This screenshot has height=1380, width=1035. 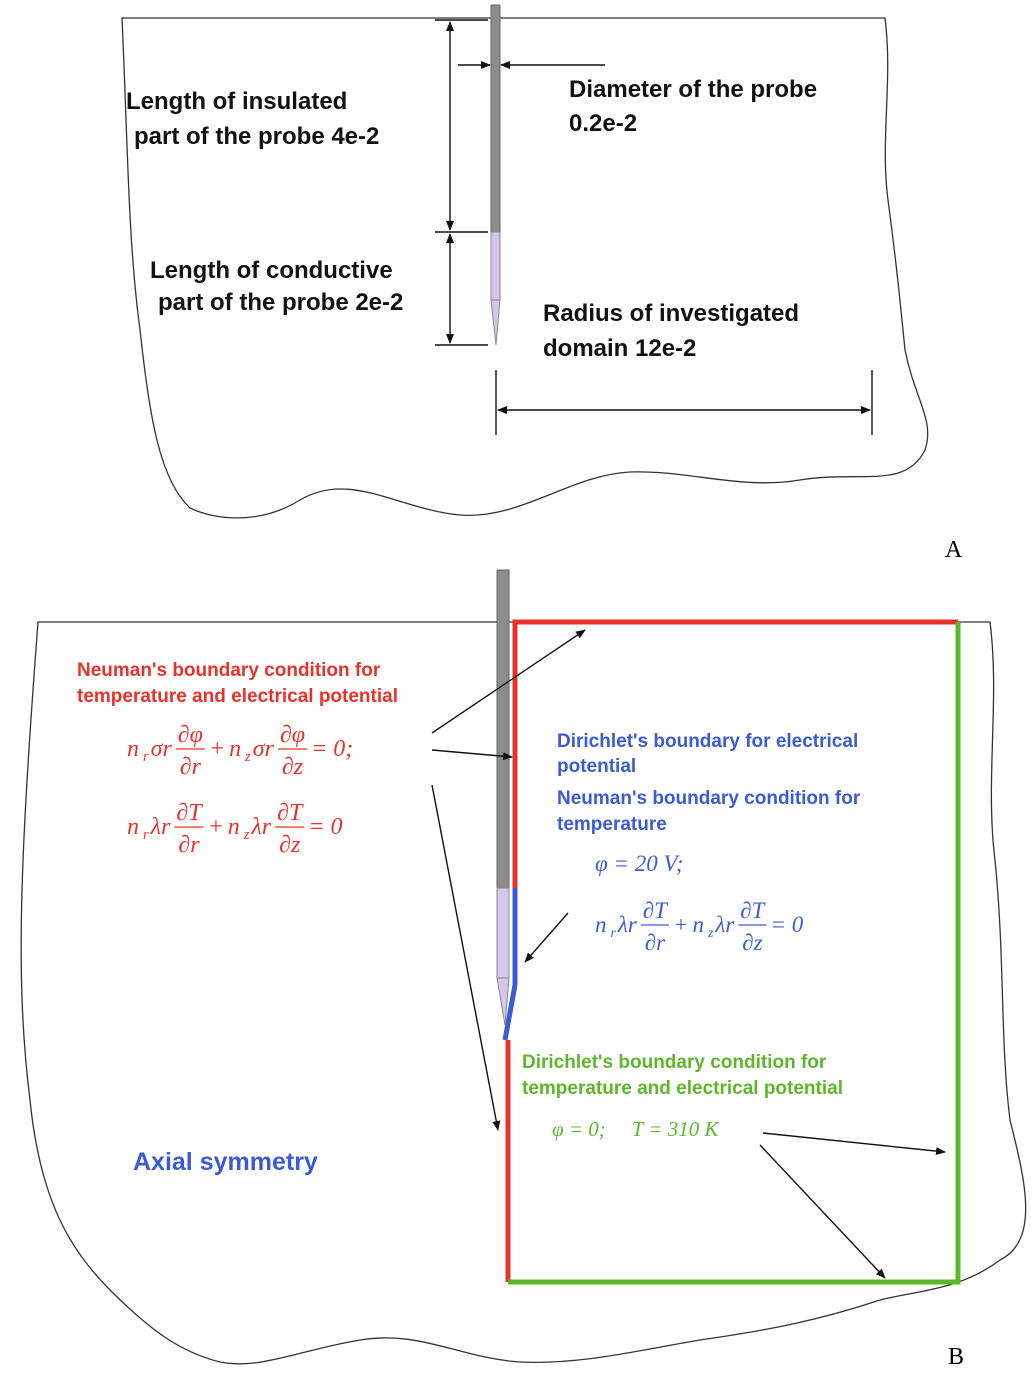 I want to click on boundary-dirichlet-probe, so click(x=510, y=964).